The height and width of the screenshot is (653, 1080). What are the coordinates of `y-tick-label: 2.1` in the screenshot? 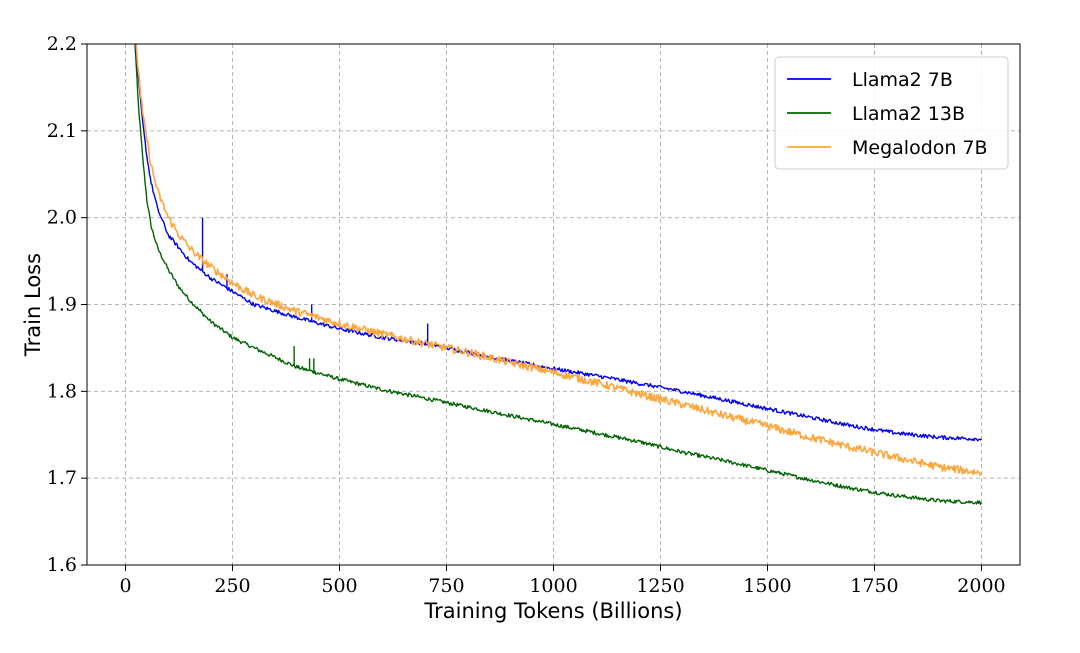 It's located at (62, 131).